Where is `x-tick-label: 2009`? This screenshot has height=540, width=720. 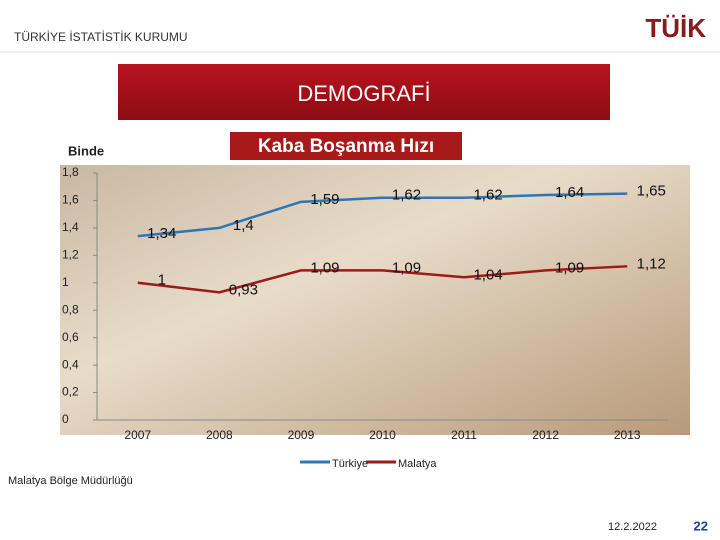
x-tick-label: 2009 is located at coordinates (301, 435).